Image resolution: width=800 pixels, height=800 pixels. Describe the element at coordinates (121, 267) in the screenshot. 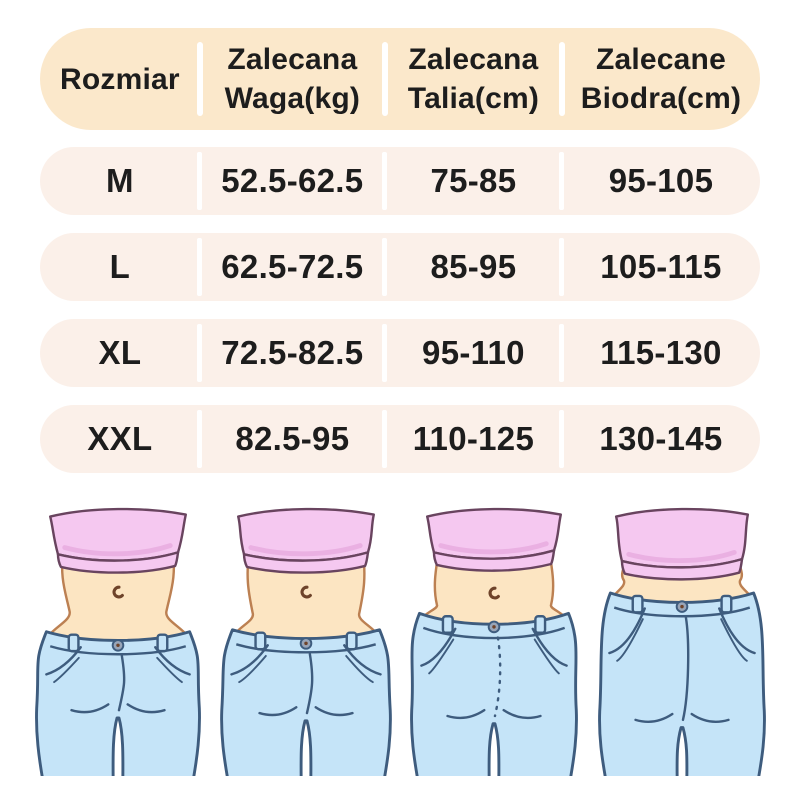

I see `cell-size: L` at that location.